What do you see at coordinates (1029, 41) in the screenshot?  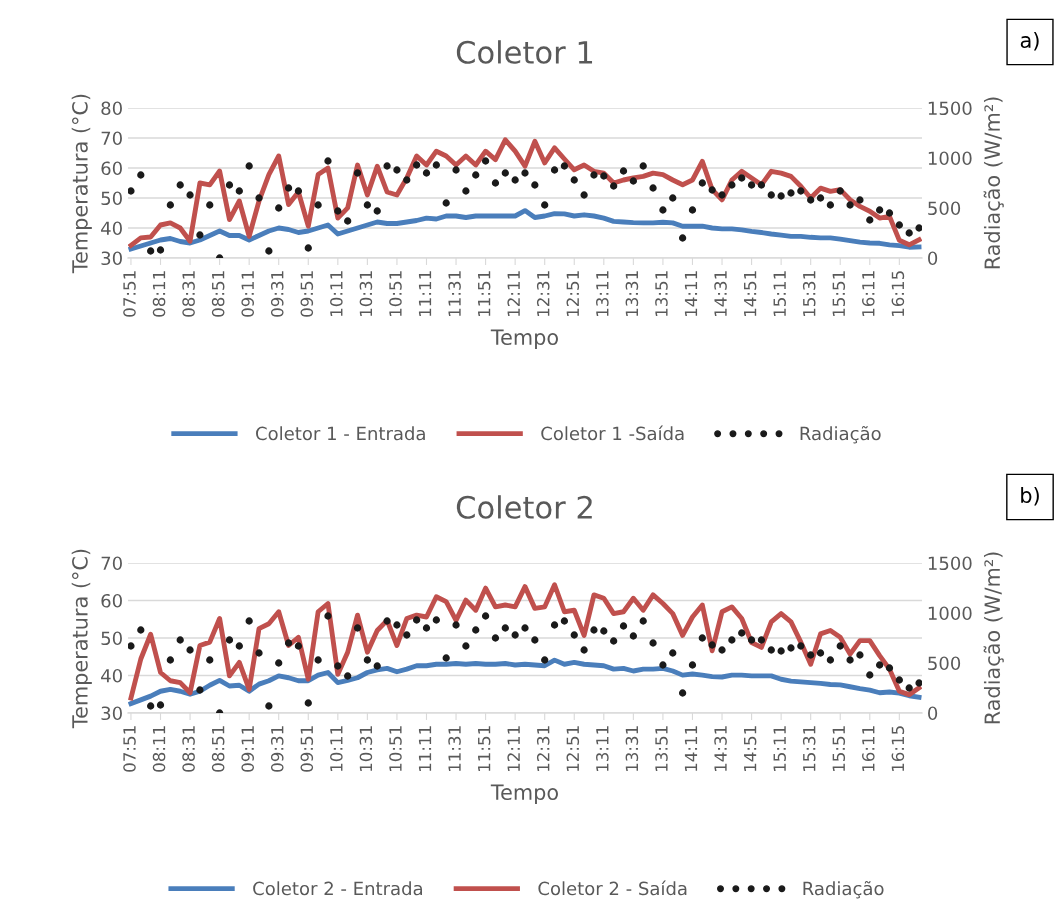 I see `text: a)` at bounding box center [1029, 41].